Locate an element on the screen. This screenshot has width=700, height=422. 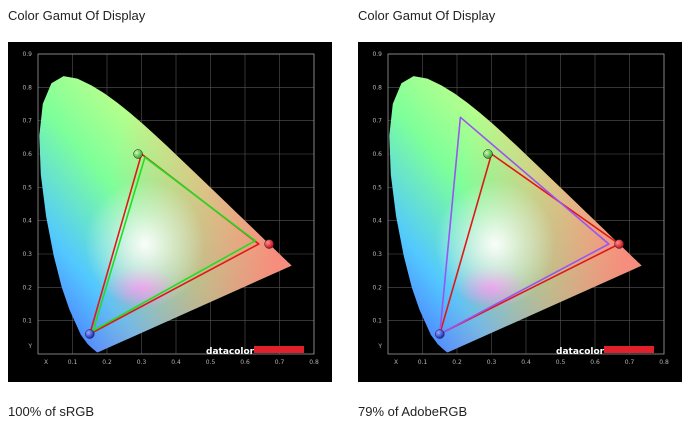
chart-caption: 100% of sRGB is located at coordinates (51, 411).